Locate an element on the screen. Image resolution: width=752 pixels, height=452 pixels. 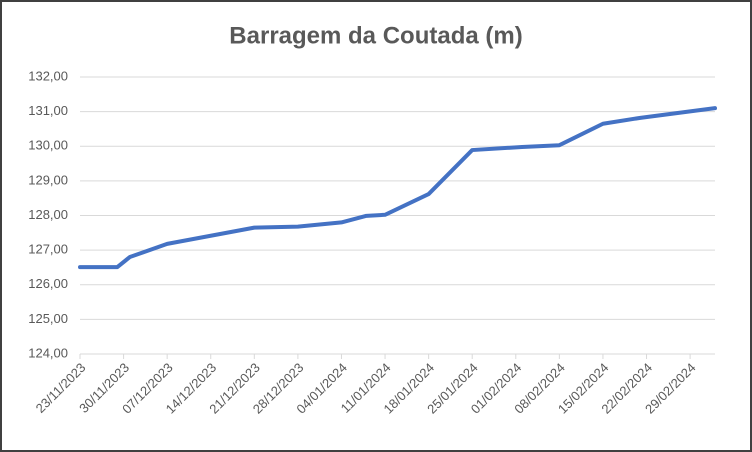
y-tick-label: 131,00 is located at coordinates (48, 110).